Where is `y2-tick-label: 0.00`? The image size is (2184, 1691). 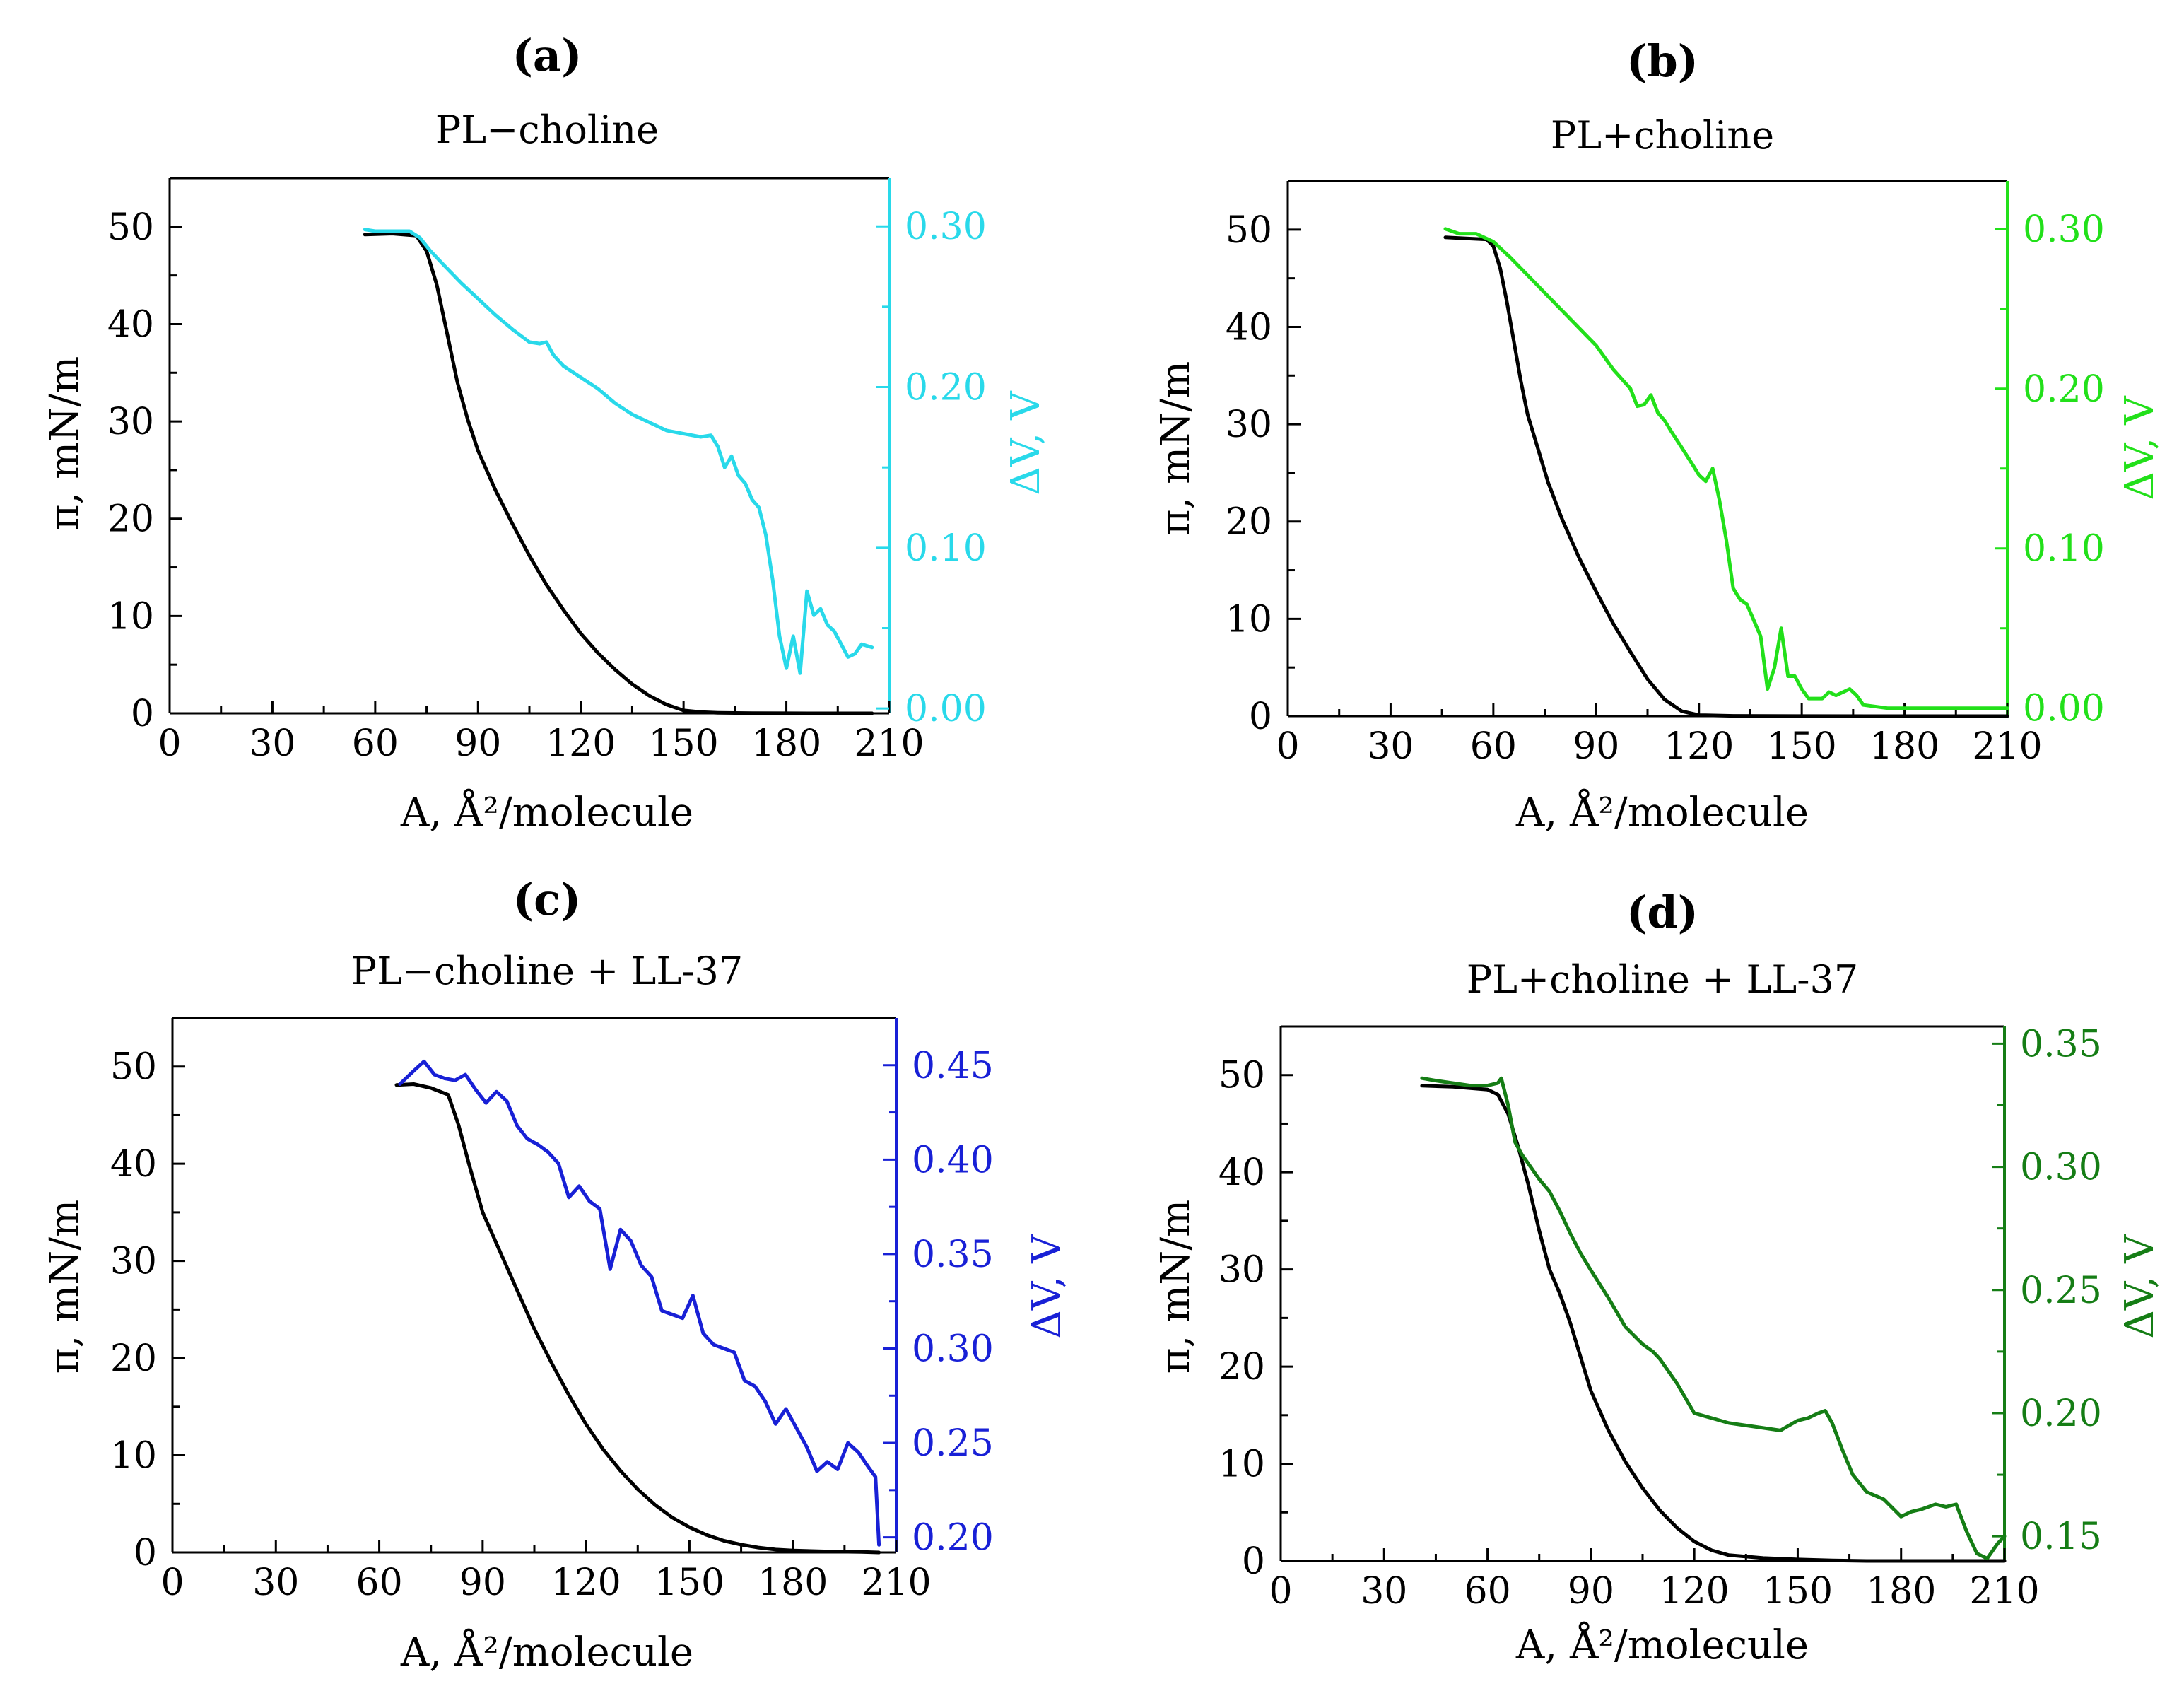 y2-tick-label: 0.00 is located at coordinates (2064, 709).